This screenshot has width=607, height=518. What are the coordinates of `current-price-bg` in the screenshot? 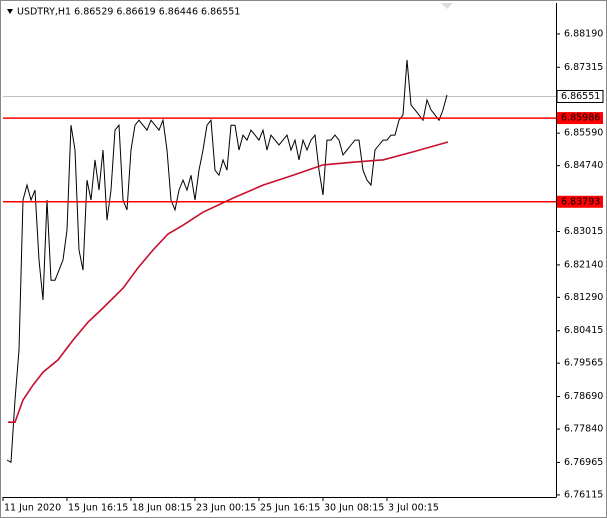 It's located at (580, 96).